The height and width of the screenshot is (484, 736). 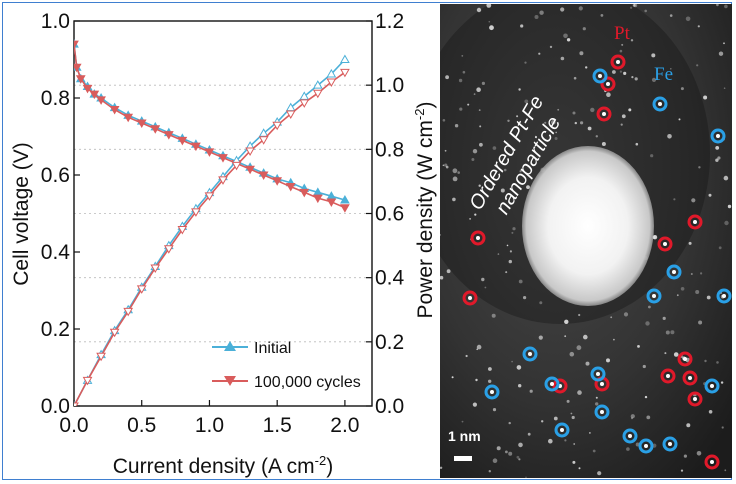 I want to click on pt-label: Pt, so click(x=622, y=33).